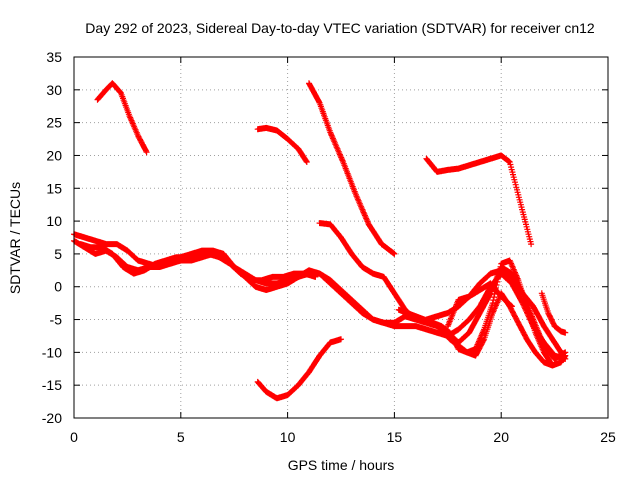  I want to click on y-tick-label: -5, so click(56, 320).